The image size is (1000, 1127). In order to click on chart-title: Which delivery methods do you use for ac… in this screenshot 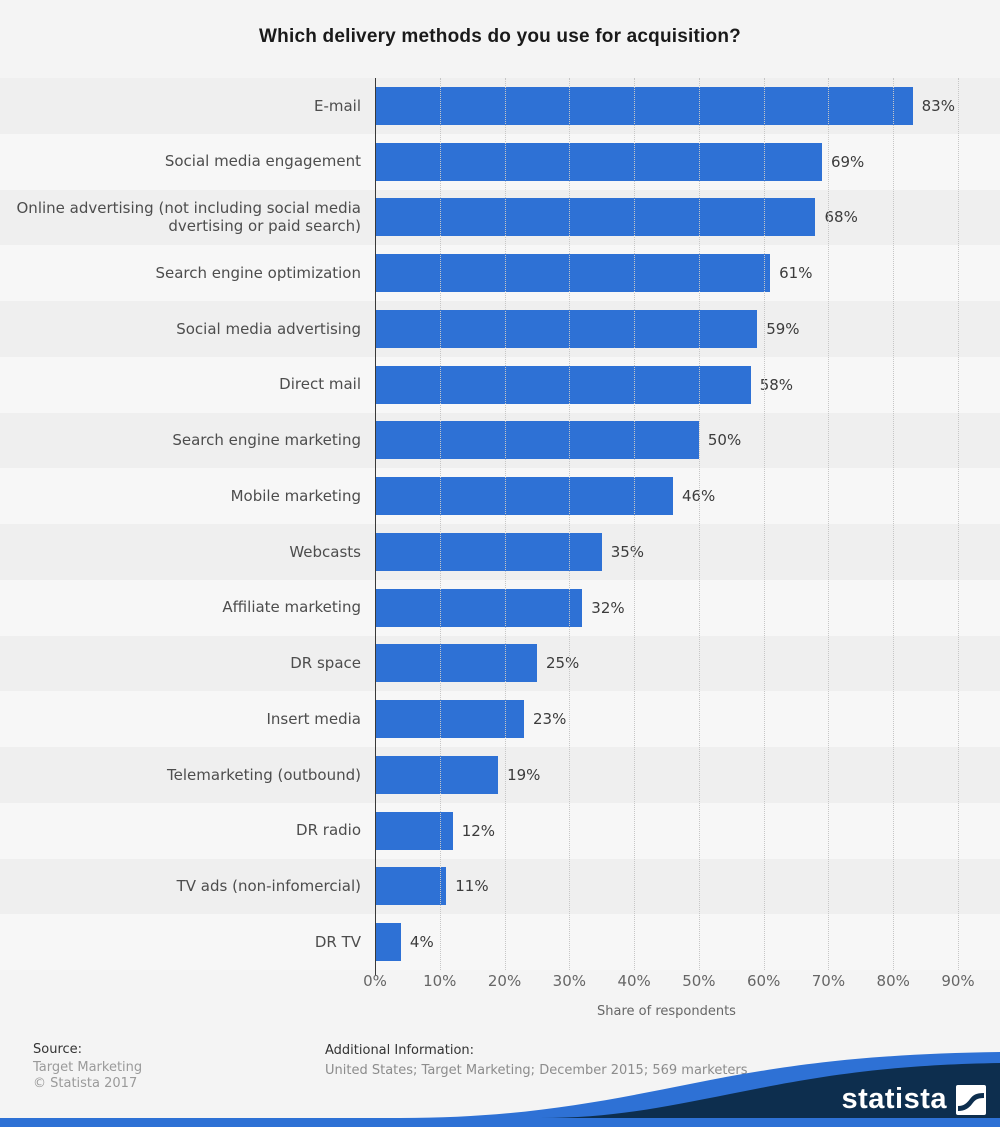, I will do `click(500, 36)`.